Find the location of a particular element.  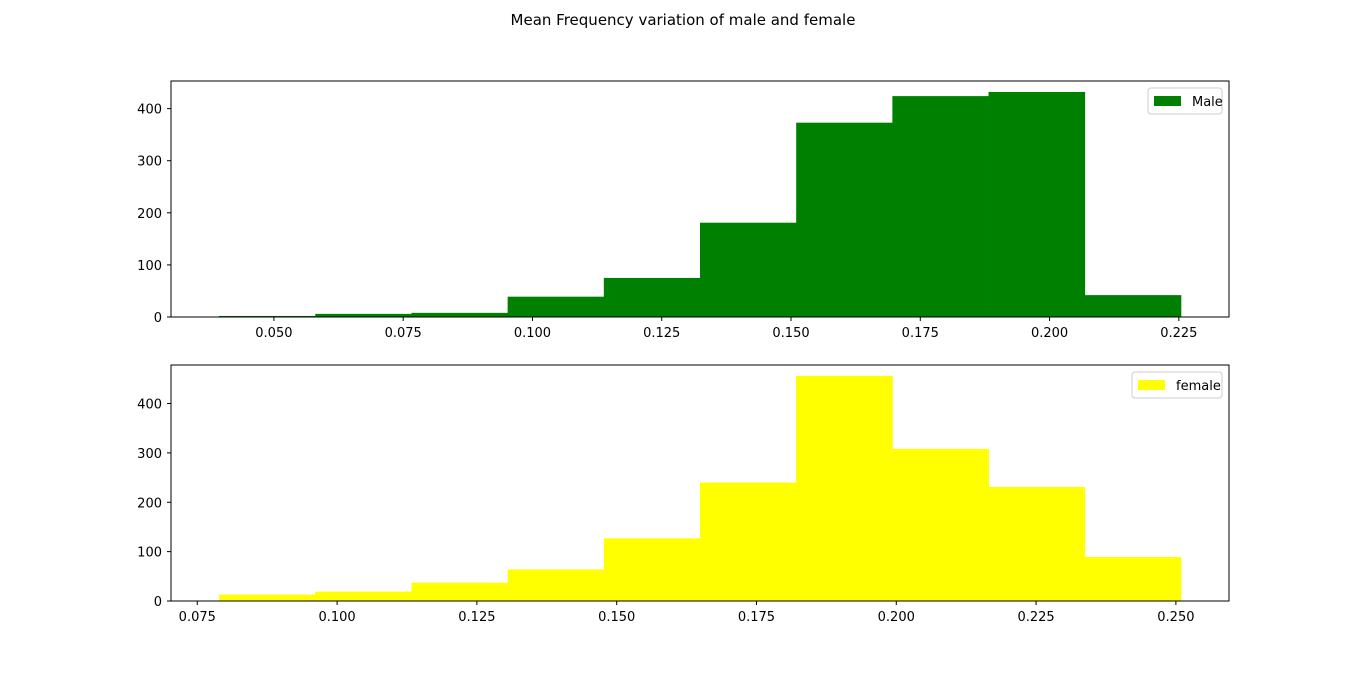

female-y-tick-label: 200 is located at coordinates (149, 503).